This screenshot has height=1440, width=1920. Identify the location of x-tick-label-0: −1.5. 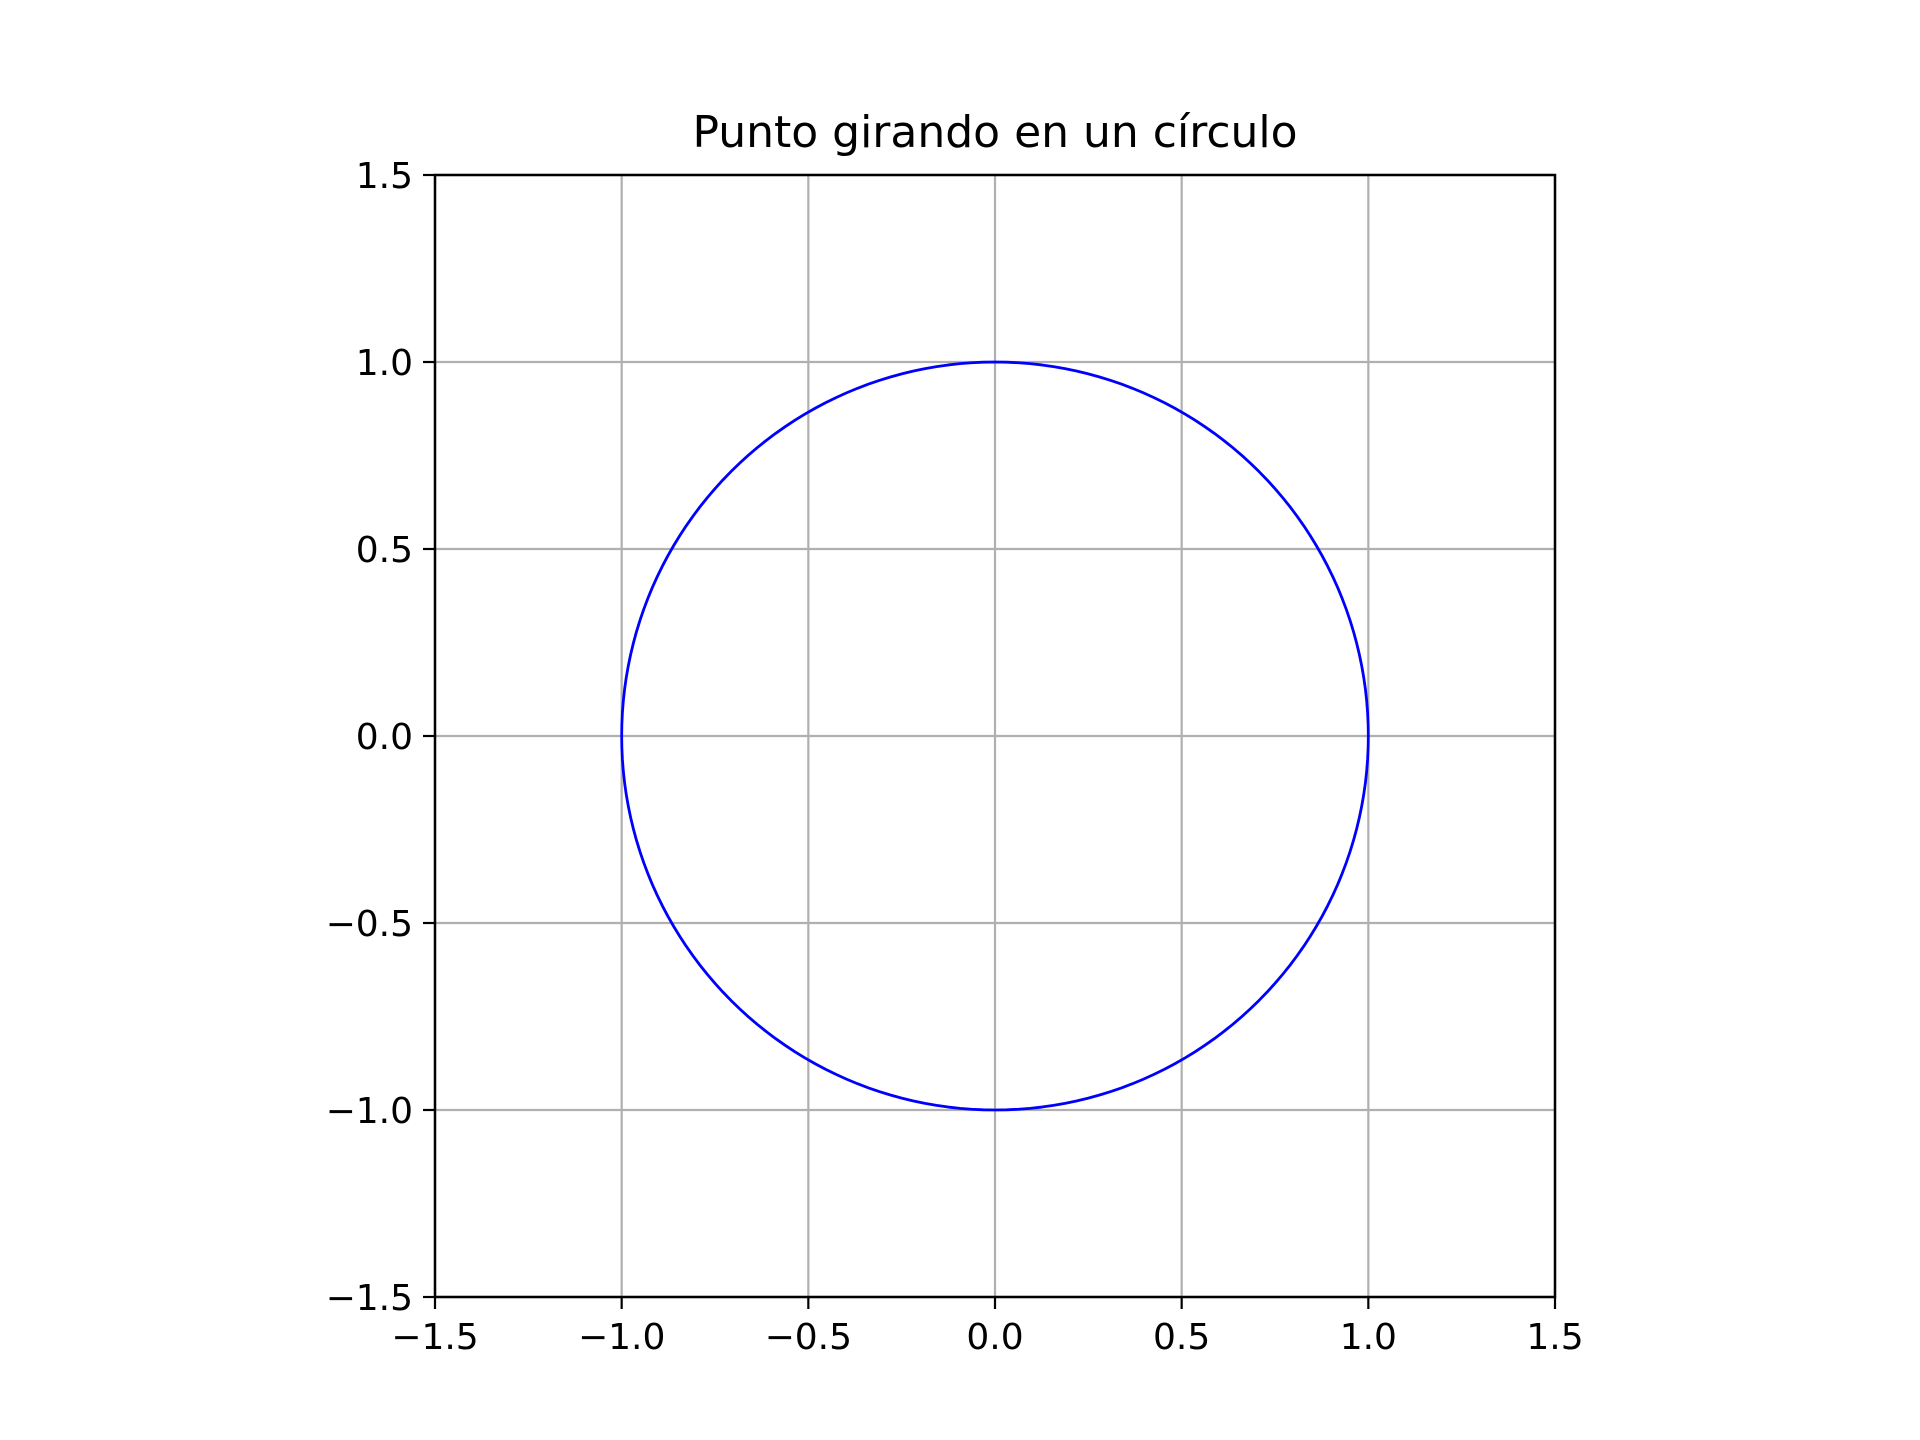
(434, 1337).